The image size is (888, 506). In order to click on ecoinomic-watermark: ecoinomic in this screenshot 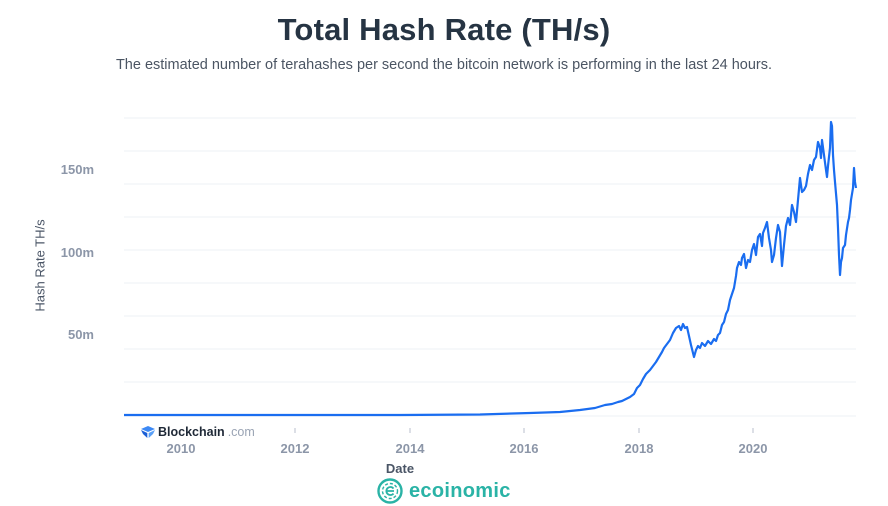, I will do `click(444, 491)`.